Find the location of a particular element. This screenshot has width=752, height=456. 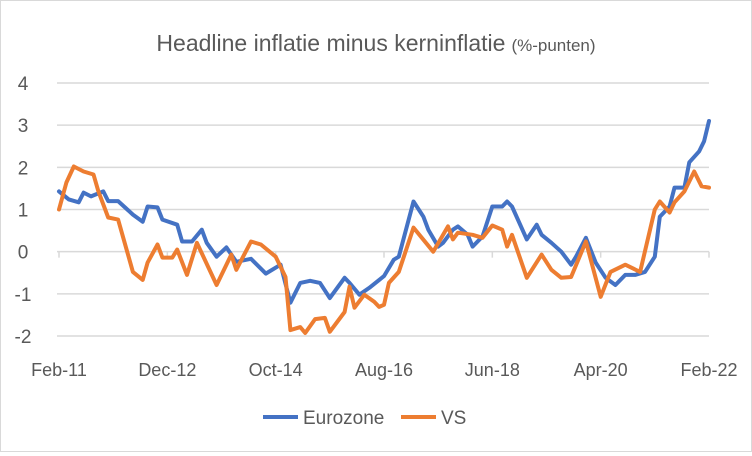

y-tick-label: 0 is located at coordinates (23, 253).